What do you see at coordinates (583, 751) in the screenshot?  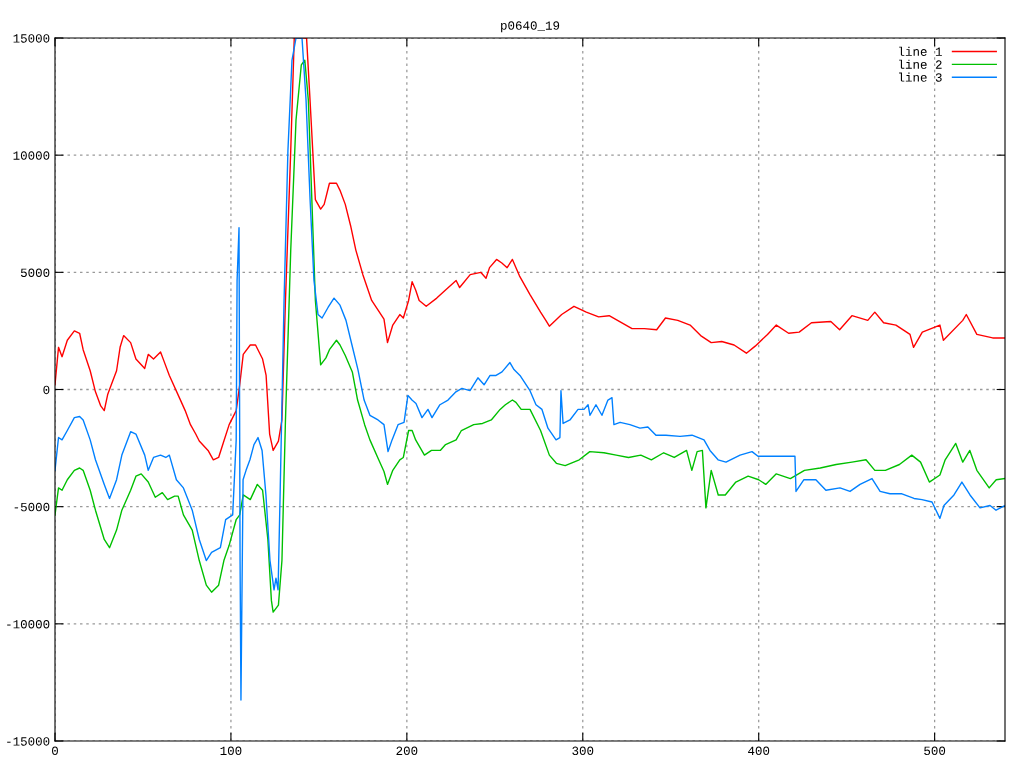 I see `x-tick-label: 300` at bounding box center [583, 751].